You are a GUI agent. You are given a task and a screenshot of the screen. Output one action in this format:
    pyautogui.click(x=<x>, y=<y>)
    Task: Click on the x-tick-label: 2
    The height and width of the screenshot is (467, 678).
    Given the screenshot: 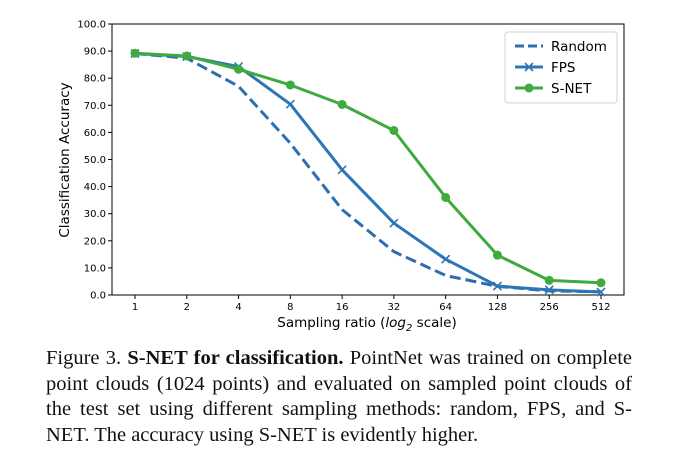 What is the action you would take?
    pyautogui.click(x=187, y=307)
    